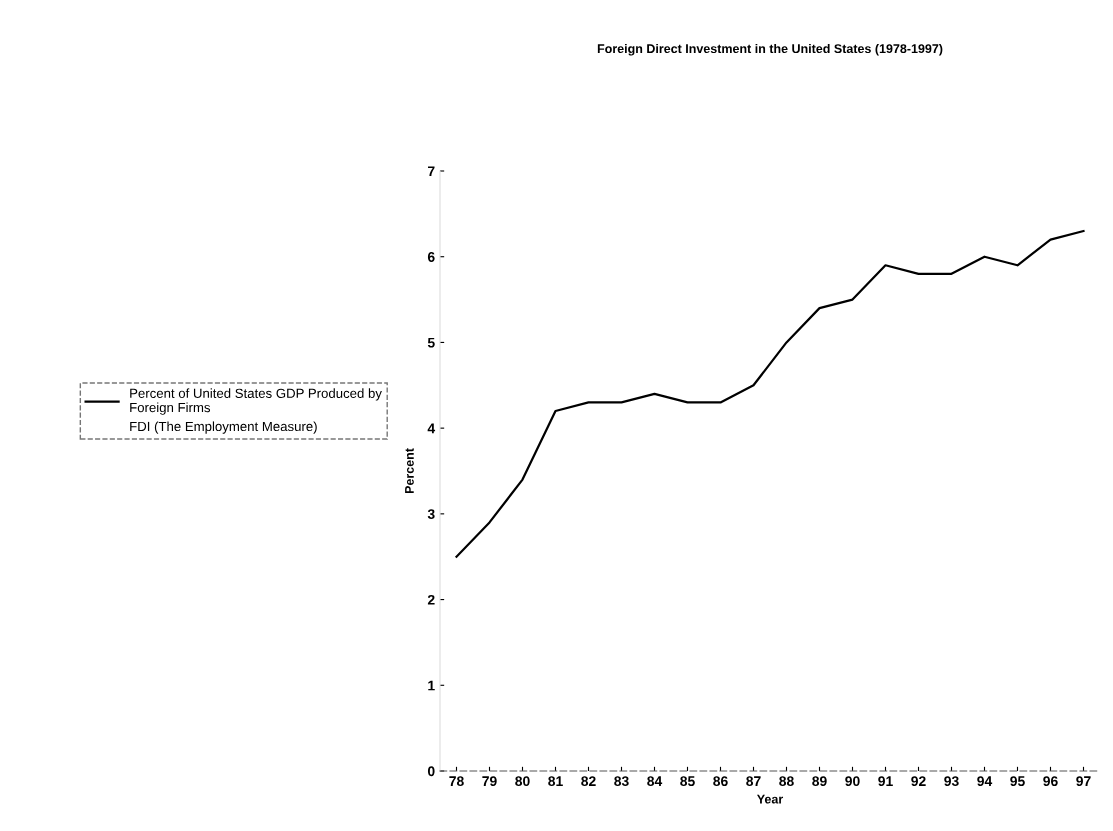 This screenshot has height=831, width=1113. I want to click on chart-title: Foreign Direct Investment in the United States (1978-1997), so click(770, 49).